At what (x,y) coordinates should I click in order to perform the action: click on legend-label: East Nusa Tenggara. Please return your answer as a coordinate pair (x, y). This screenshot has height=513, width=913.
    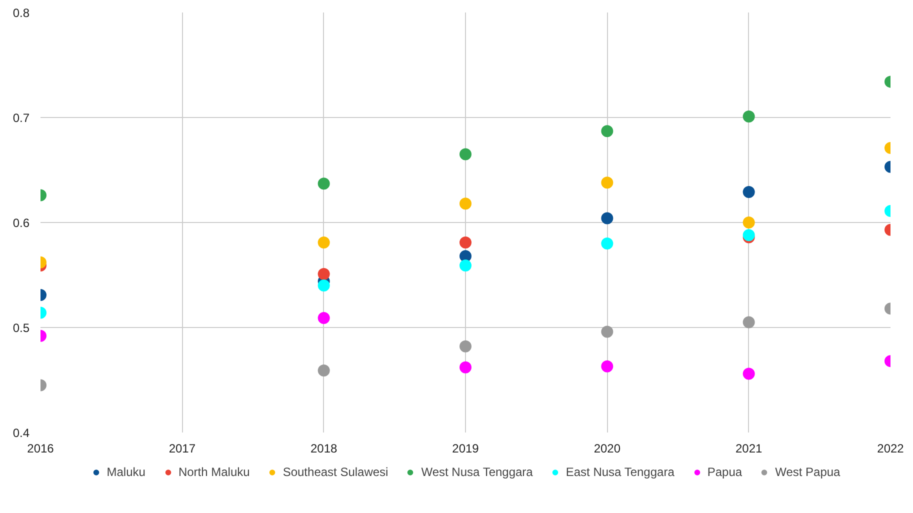
    Looking at the image, I should click on (620, 472).